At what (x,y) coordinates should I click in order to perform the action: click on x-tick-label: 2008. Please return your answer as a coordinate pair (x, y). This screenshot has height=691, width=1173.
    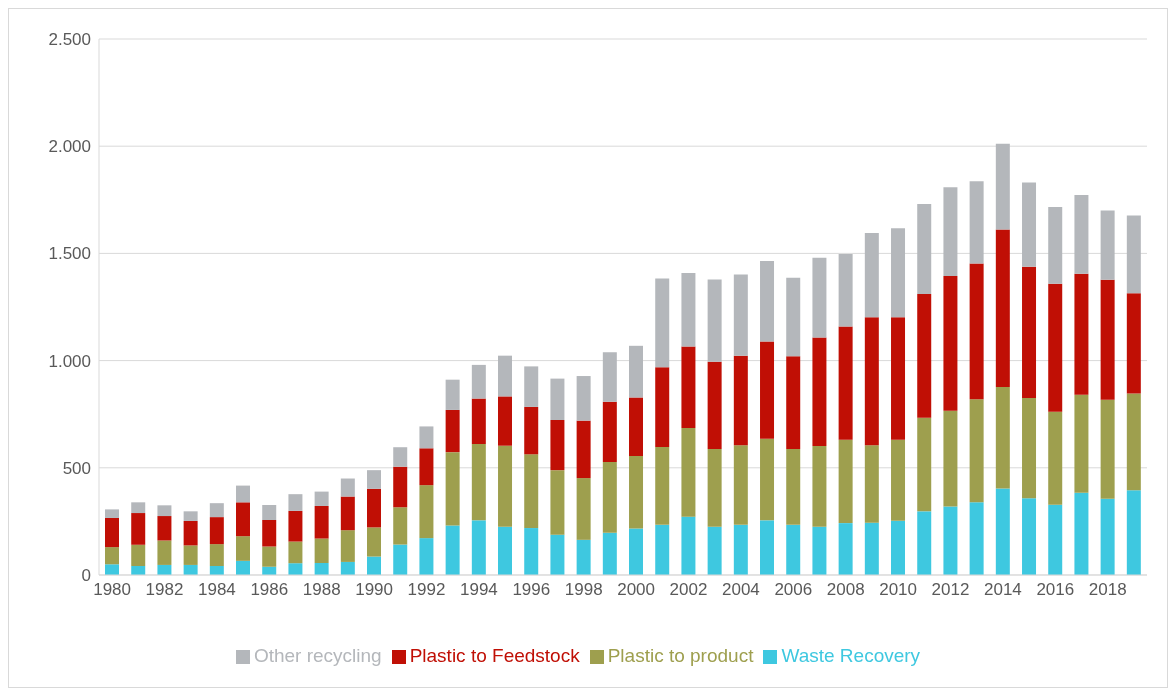
    Looking at the image, I should click on (845, 590).